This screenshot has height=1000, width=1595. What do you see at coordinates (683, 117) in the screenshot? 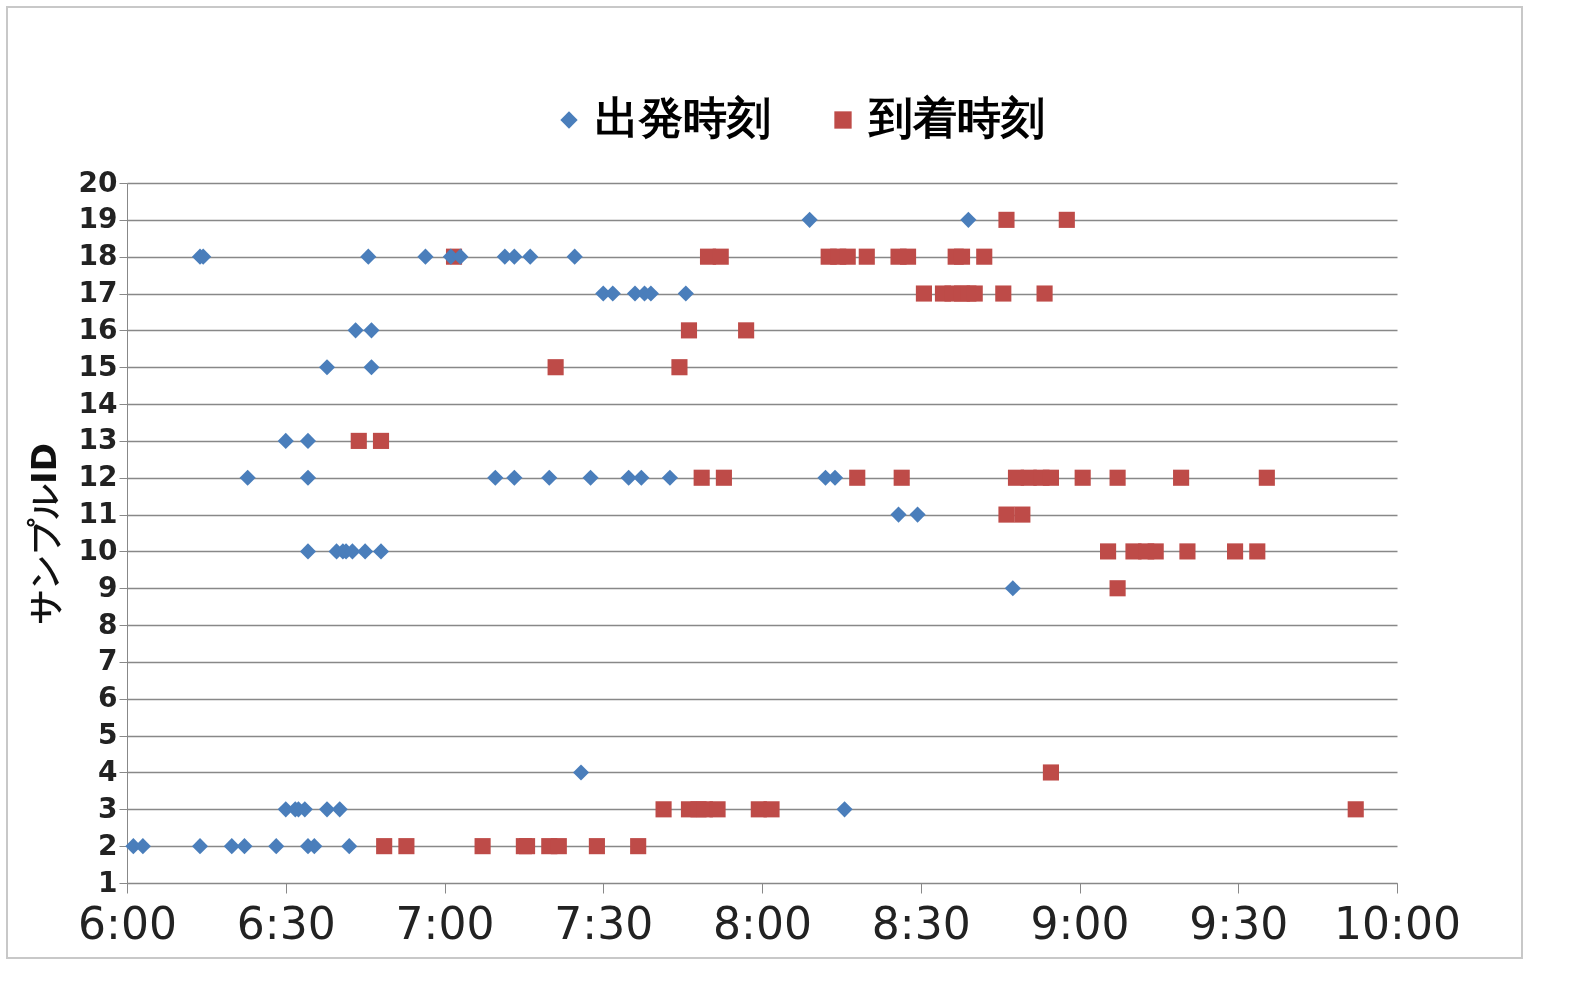
I see `legend-label: 出発時刻` at bounding box center [683, 117].